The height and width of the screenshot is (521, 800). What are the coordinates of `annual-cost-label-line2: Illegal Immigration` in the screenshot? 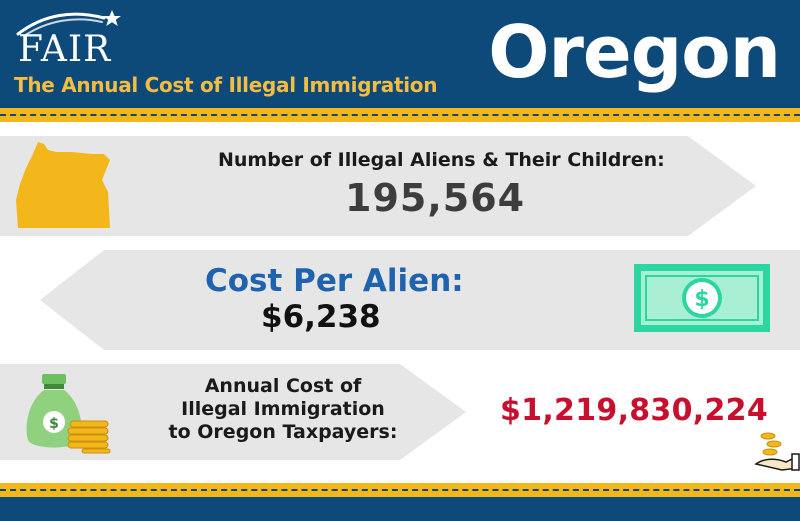 It's located at (283, 409).